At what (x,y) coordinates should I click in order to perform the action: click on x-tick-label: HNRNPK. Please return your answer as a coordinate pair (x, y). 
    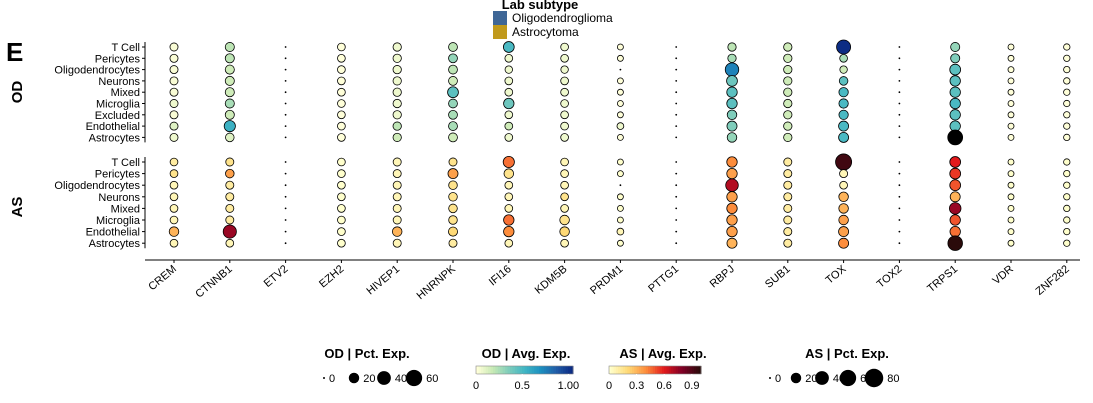
    Looking at the image, I should click on (437, 282).